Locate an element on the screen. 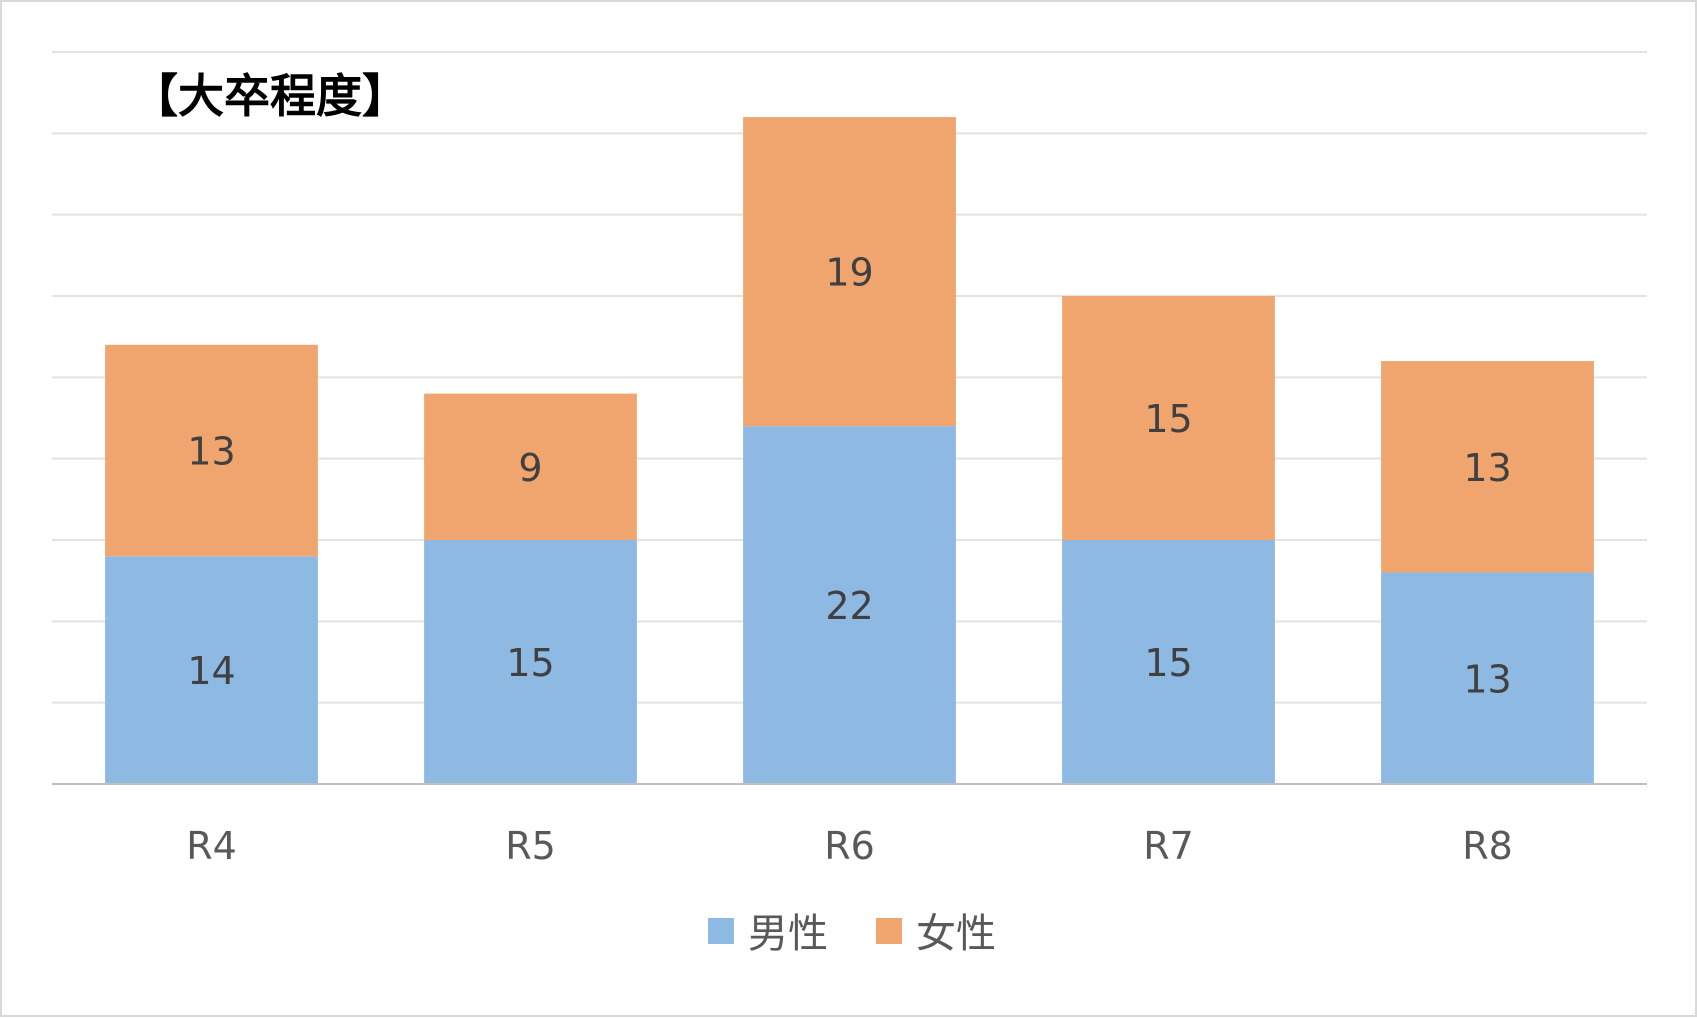 The image size is (1697, 1019). data-label-R5-series-1: 9 is located at coordinates (530, 468).